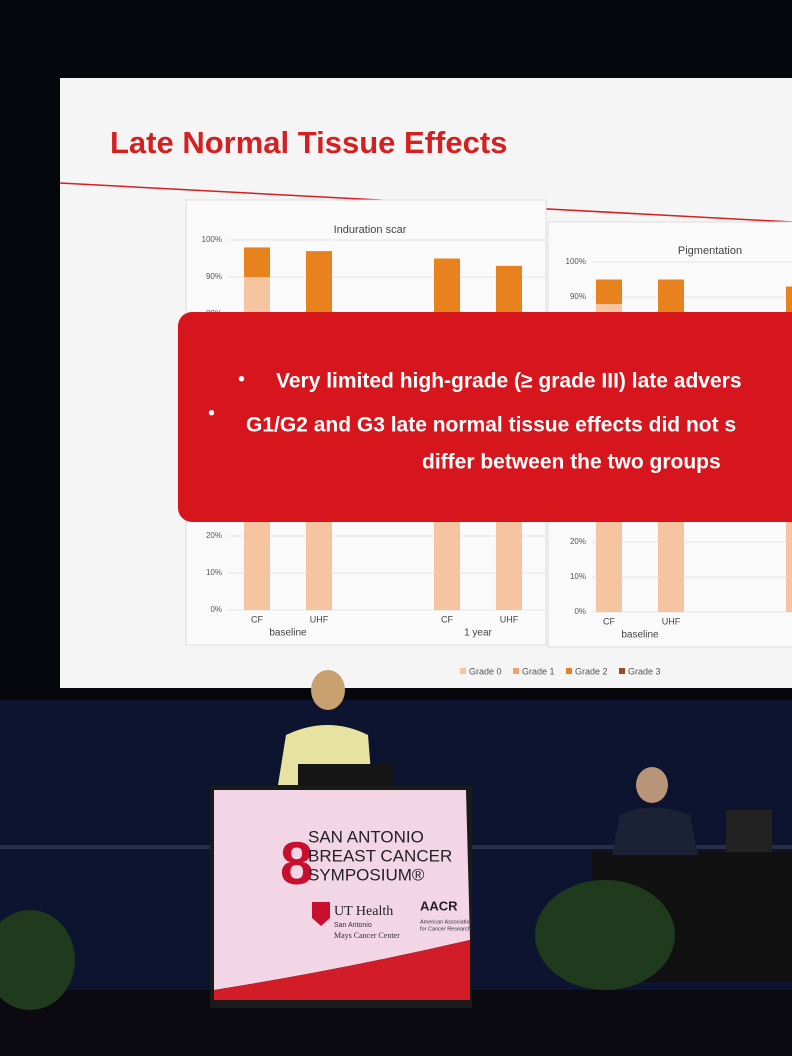 The width and height of the screenshot is (792, 1056). I want to click on aacr-sub: for Cancer Research, so click(445, 929).